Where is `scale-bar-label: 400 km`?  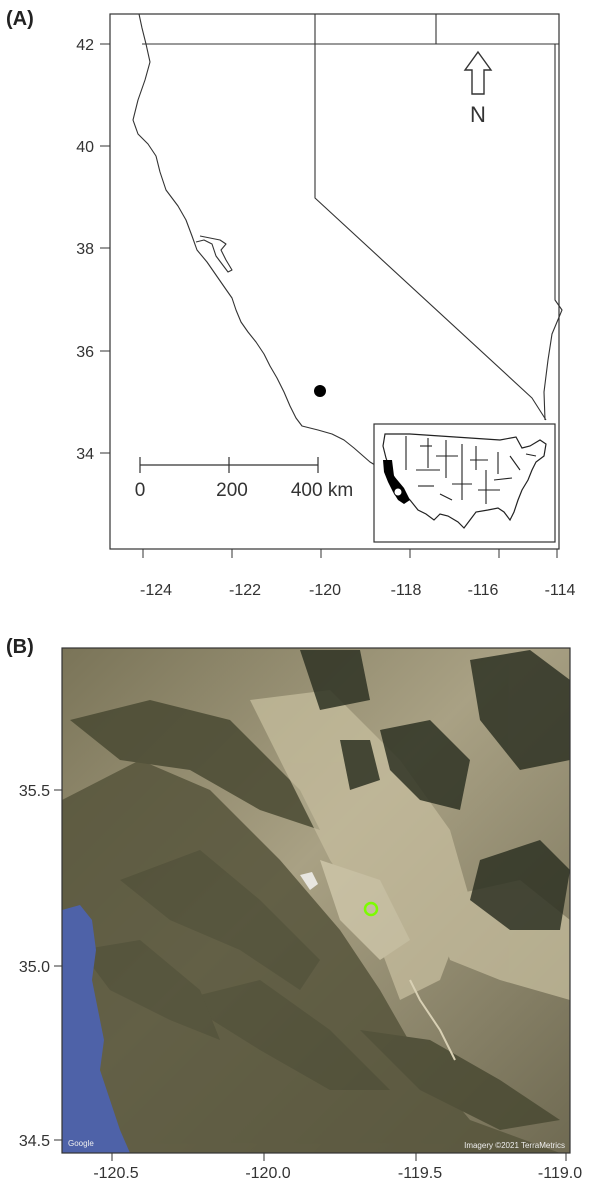 scale-bar-label: 400 km is located at coordinates (322, 490).